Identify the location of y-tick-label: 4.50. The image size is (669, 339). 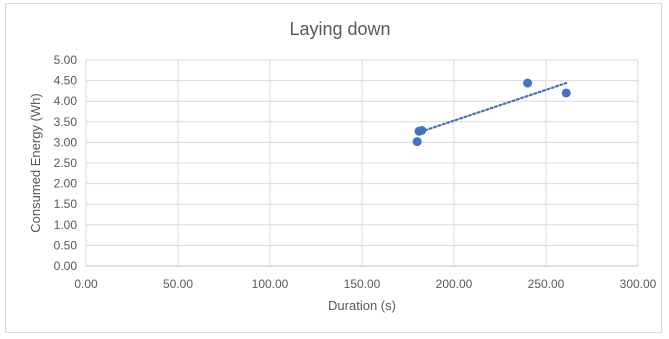
(66, 81).